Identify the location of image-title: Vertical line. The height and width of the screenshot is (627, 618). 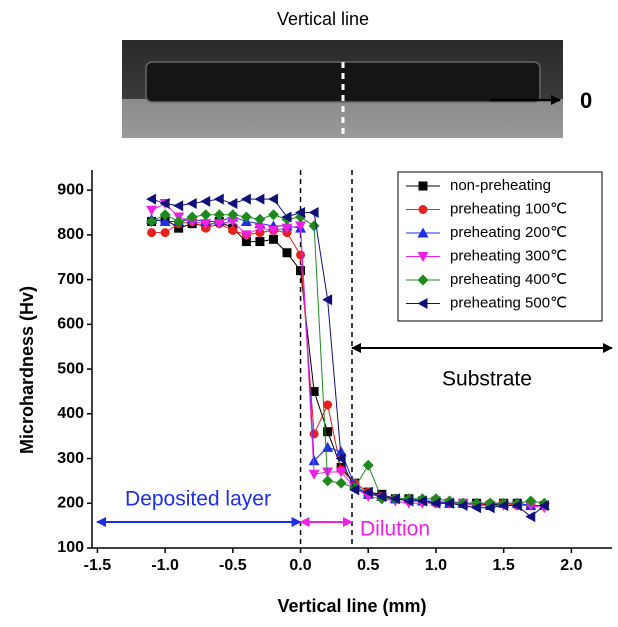
(323, 19).